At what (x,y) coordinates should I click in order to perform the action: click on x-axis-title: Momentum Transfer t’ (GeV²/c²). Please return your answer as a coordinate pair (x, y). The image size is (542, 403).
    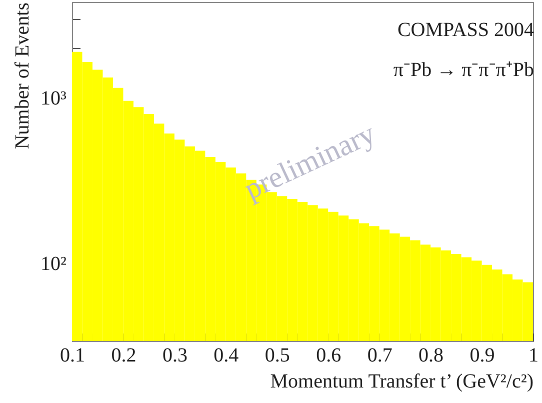
    Looking at the image, I should click on (402, 381).